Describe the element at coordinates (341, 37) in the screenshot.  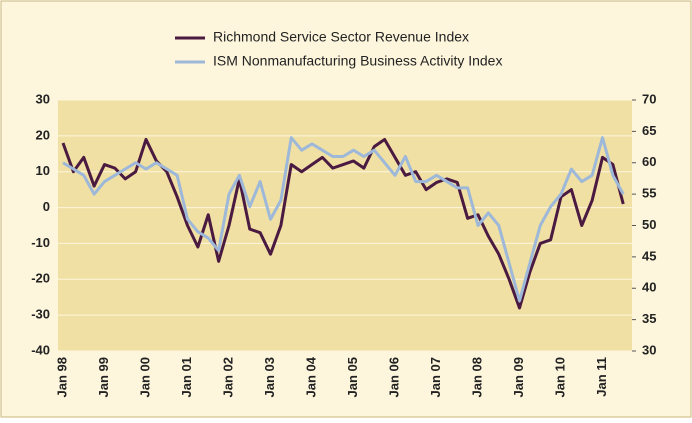
I see `legend-label: Richmond Service Sector Revenue Index` at that location.